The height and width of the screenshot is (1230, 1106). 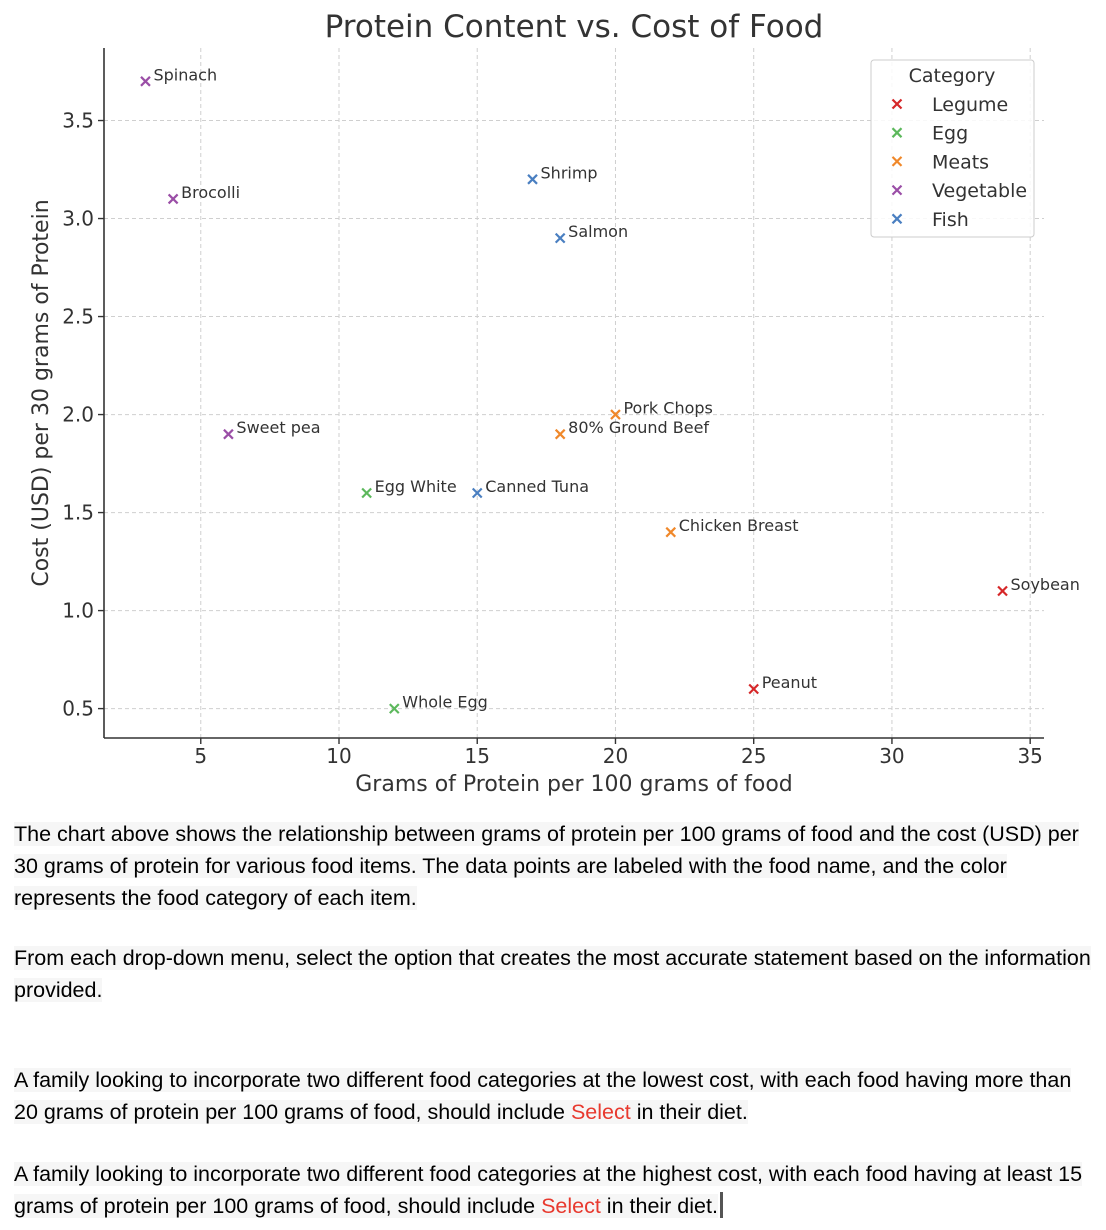 I want to click on legend-entry-label: Egg, so click(x=950, y=134).